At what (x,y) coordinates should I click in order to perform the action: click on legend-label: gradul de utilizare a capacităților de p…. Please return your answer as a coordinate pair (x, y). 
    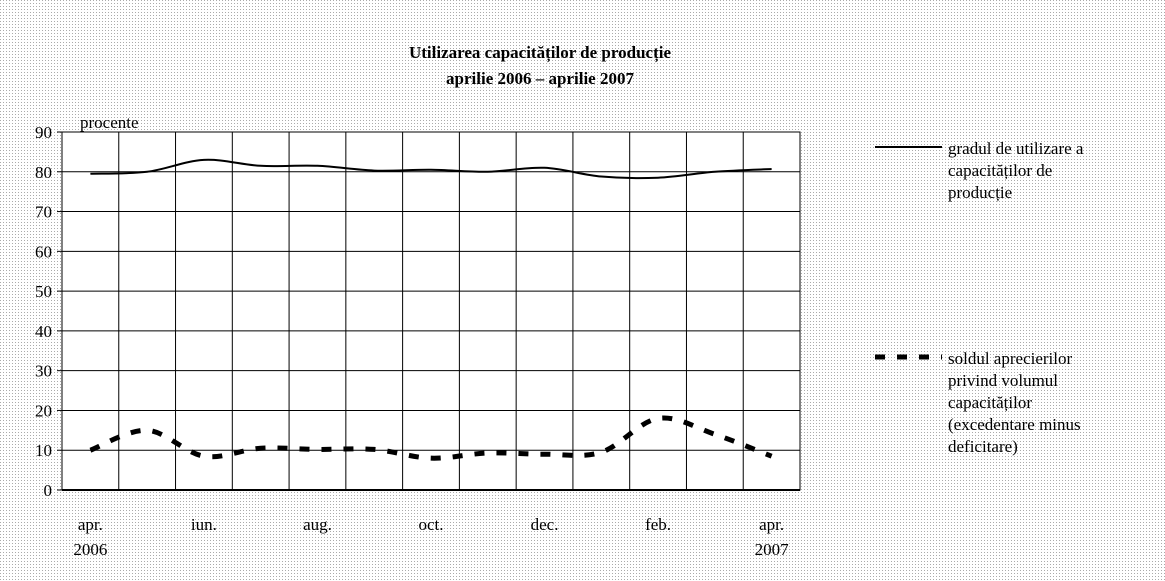
    Looking at the image, I should click on (1016, 170).